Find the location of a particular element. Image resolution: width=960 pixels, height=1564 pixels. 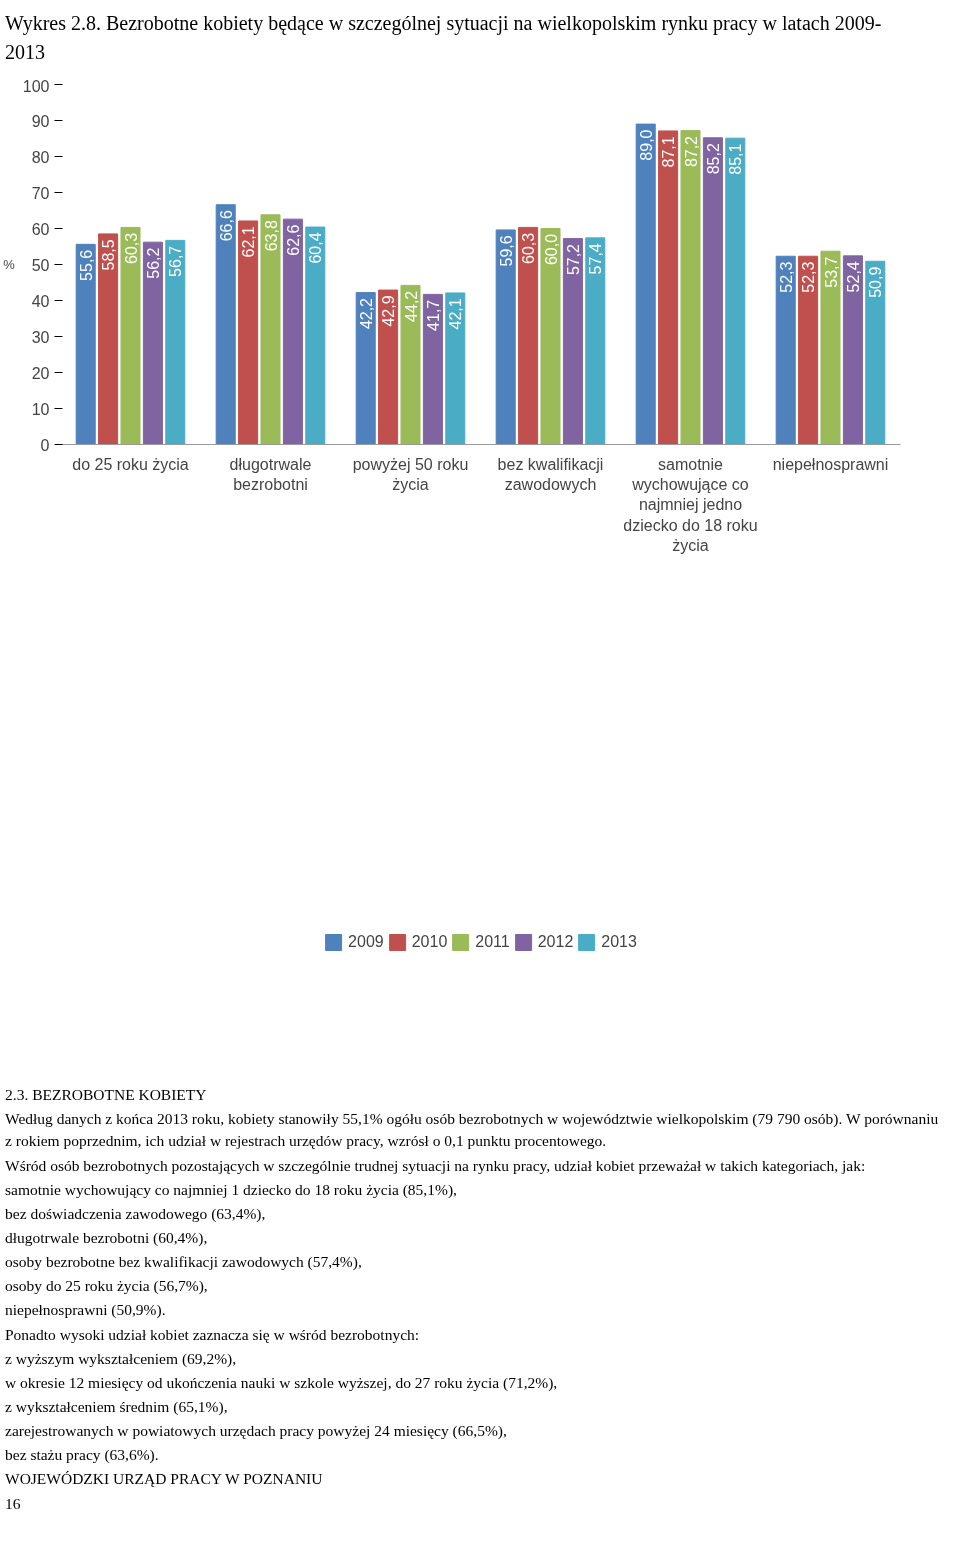

text: 59,6 is located at coordinates (506, 251).